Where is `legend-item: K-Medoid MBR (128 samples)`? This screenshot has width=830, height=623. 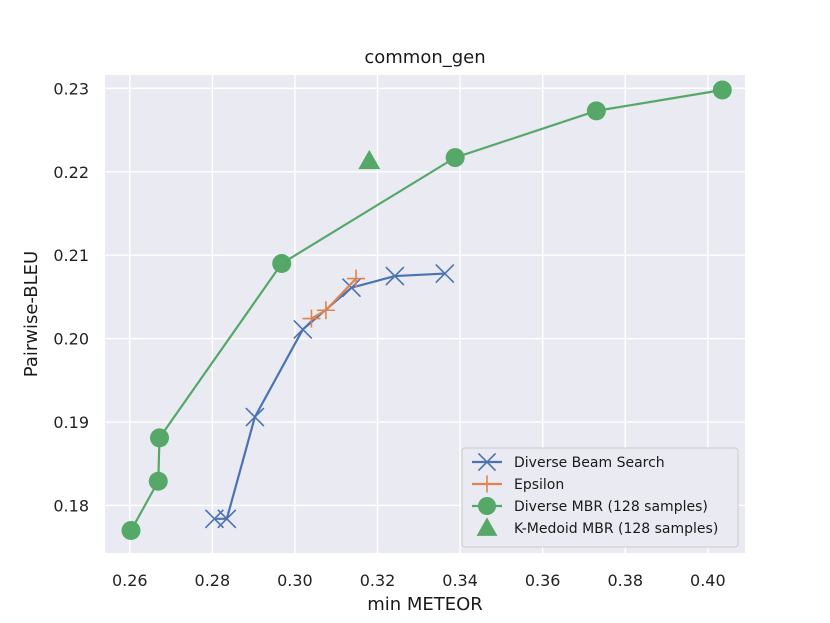
legend-item: K-Medoid MBR (128 samples) is located at coordinates (597, 527).